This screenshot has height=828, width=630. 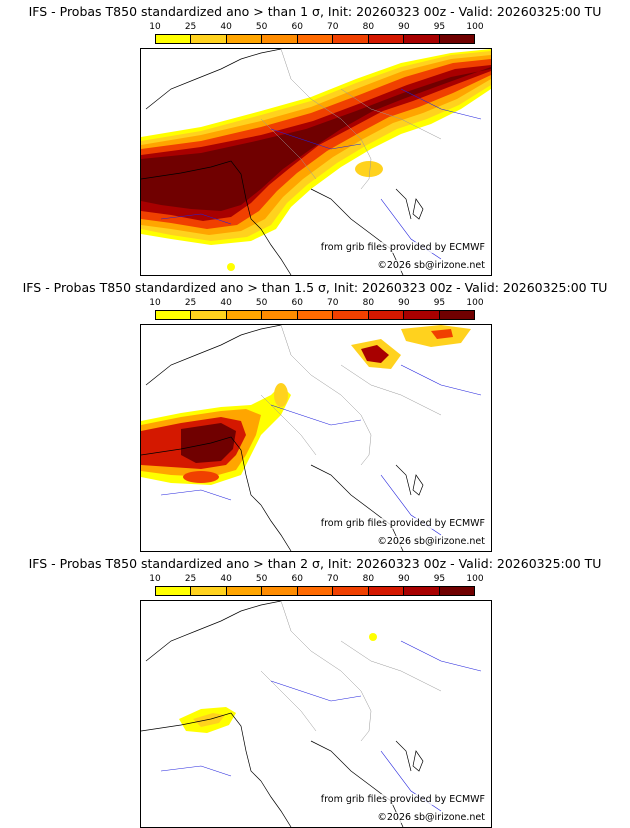 I want to click on borders, so click(x=351, y=671).